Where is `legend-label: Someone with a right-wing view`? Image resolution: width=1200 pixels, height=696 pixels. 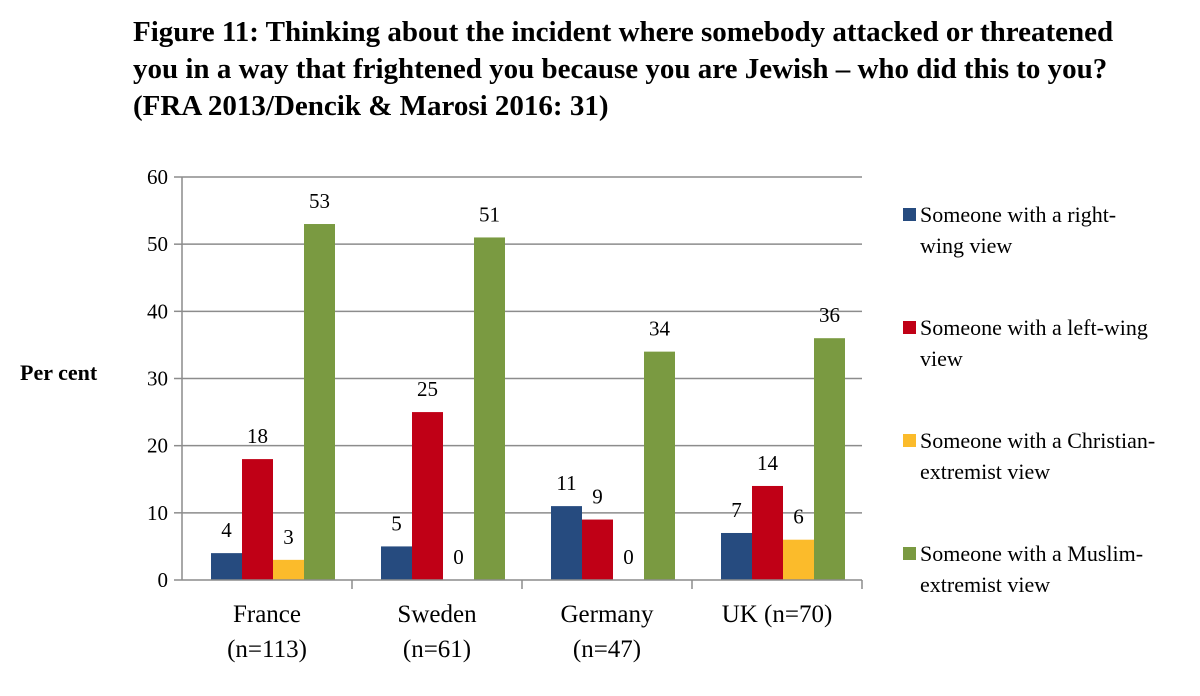 legend-label: Someone with a right-wing view is located at coordinates (1018, 230).